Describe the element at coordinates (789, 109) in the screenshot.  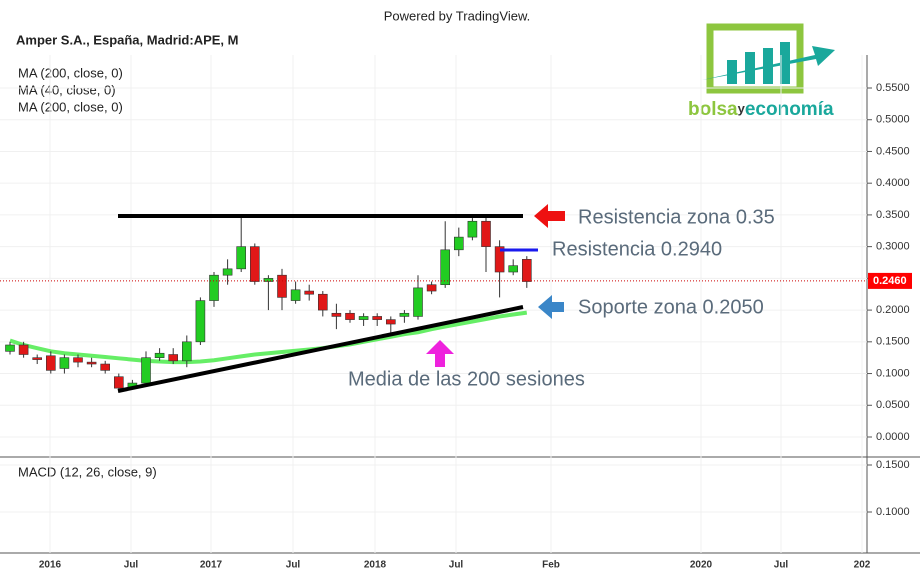
I see `logo-right: economía` at that location.